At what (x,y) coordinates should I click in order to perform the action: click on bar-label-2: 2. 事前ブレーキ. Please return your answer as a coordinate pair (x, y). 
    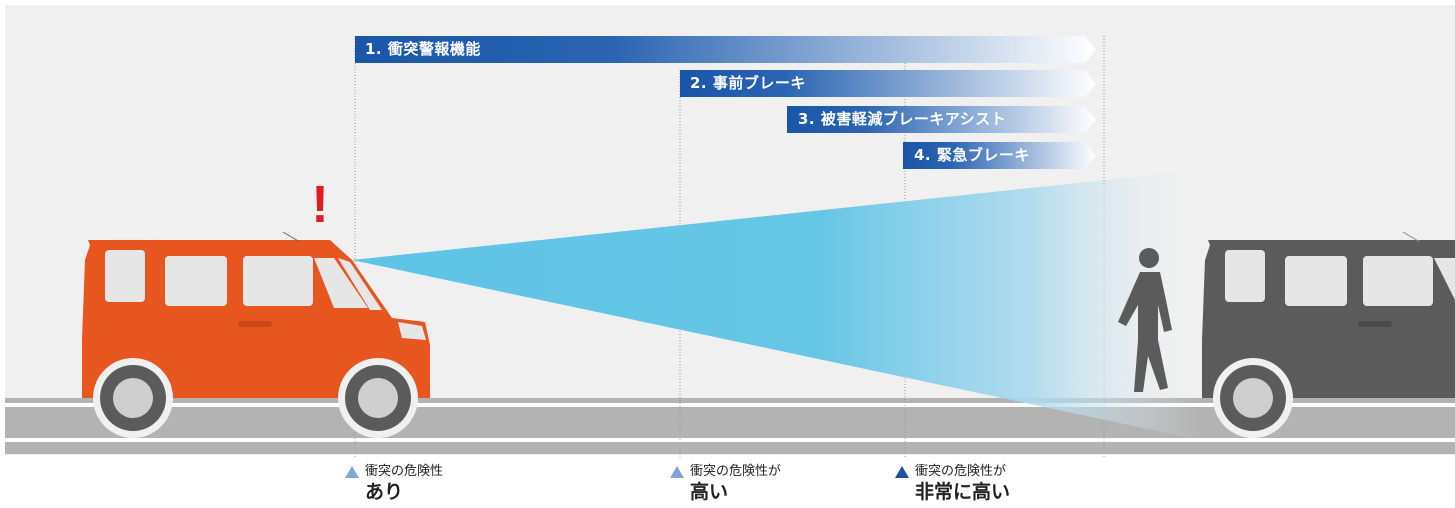
    Looking at the image, I should click on (748, 83).